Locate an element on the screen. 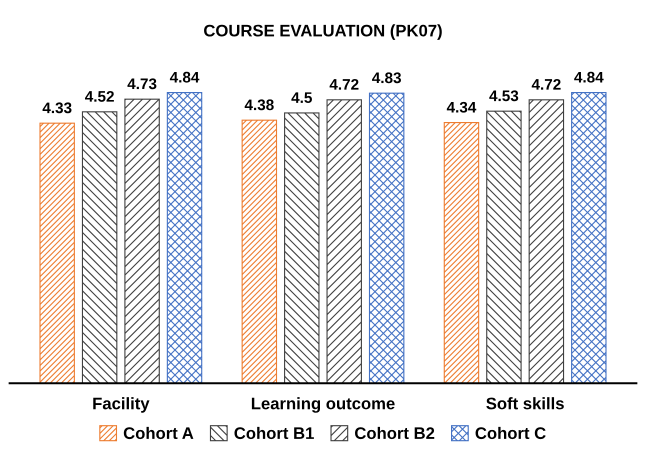 The height and width of the screenshot is (459, 646). legend-label: Cohort B1 is located at coordinates (274, 433).